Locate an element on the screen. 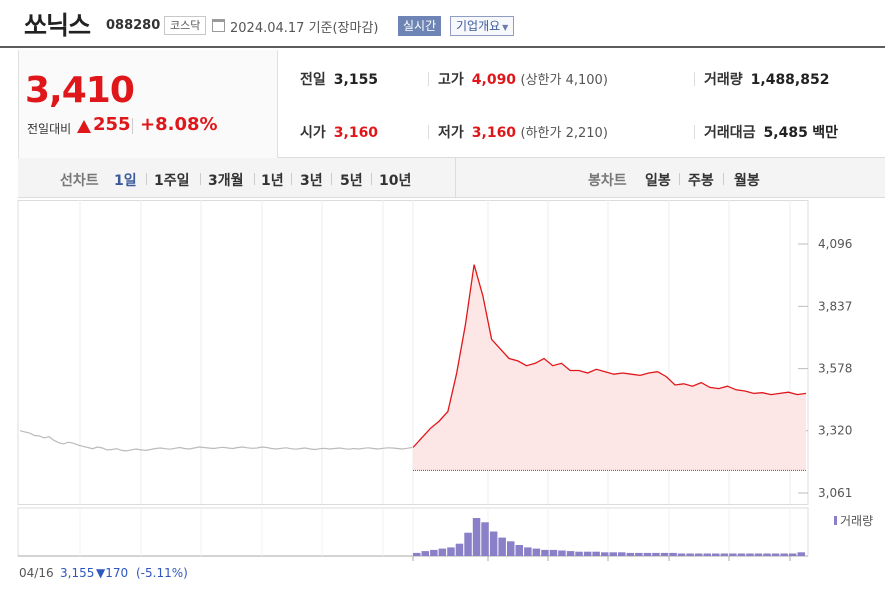  prev-date: 04/16 is located at coordinates (36, 573).